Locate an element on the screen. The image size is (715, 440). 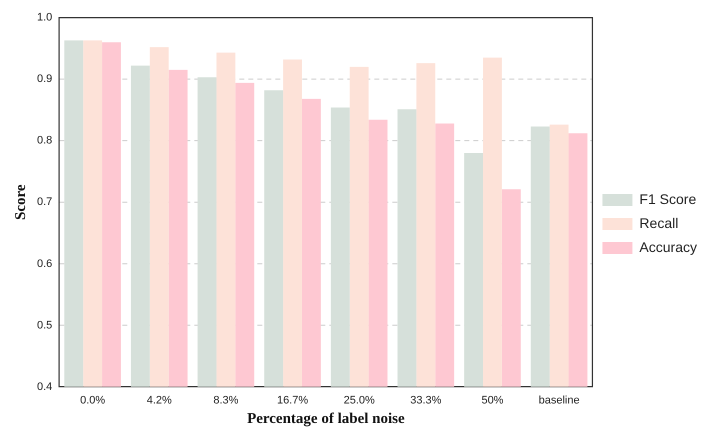
y-tick-label: 0.7 is located at coordinates (44, 202).